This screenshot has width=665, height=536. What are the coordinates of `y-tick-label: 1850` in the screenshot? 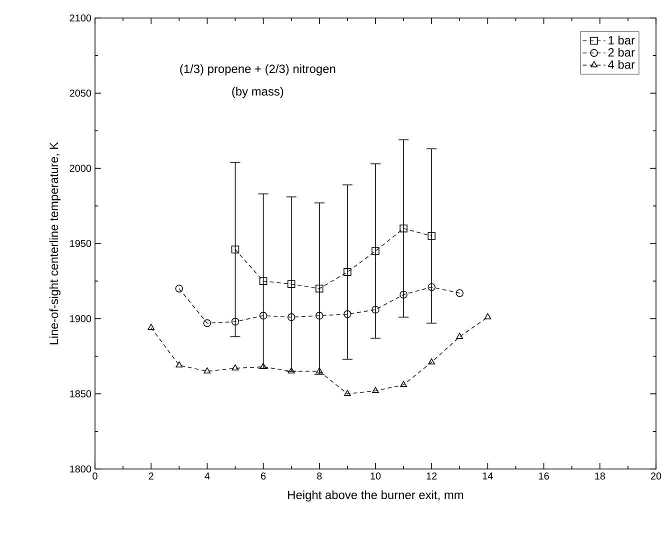 It's located at (81, 394).